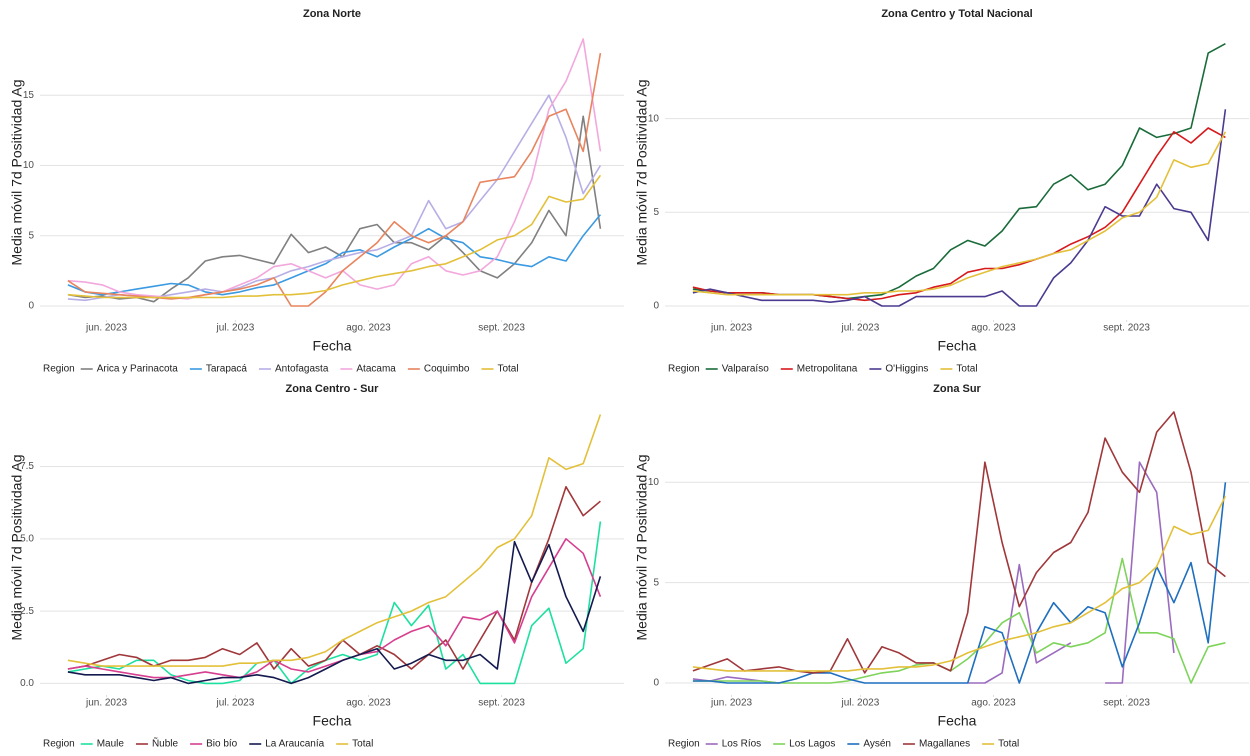 This screenshot has height=756, width=1250. Describe the element at coordinates (944, 744) in the screenshot. I see `legend-label: Magallanes` at that location.